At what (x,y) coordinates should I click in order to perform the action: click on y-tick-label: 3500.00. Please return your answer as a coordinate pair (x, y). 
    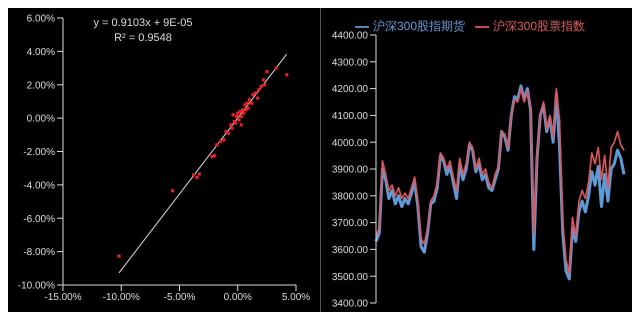
    Looking at the image, I should click on (350, 277).